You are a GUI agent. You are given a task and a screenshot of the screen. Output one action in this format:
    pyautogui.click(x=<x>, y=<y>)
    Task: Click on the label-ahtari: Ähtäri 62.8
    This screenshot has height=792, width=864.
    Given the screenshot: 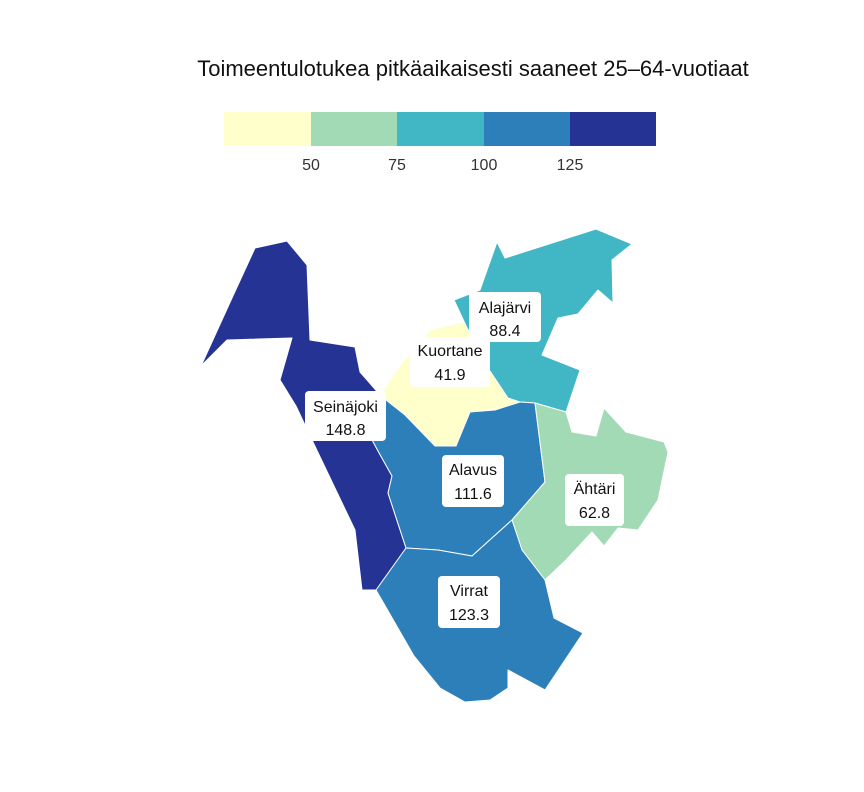 What is the action you would take?
    pyautogui.click(x=594, y=500)
    